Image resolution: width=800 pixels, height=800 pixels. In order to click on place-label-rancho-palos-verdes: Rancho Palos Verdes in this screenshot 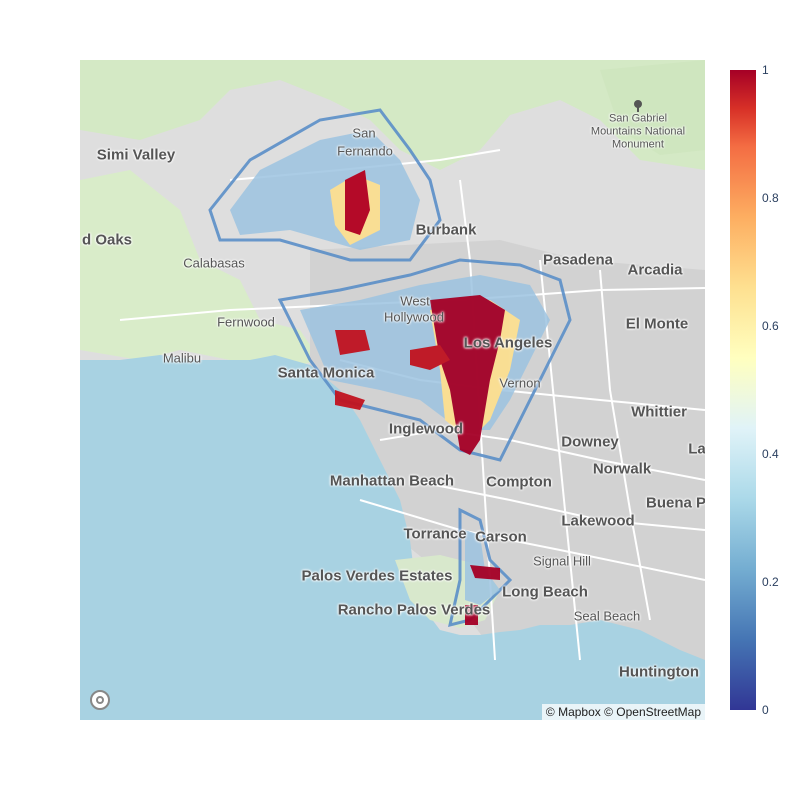, I will do `click(414, 610)`.